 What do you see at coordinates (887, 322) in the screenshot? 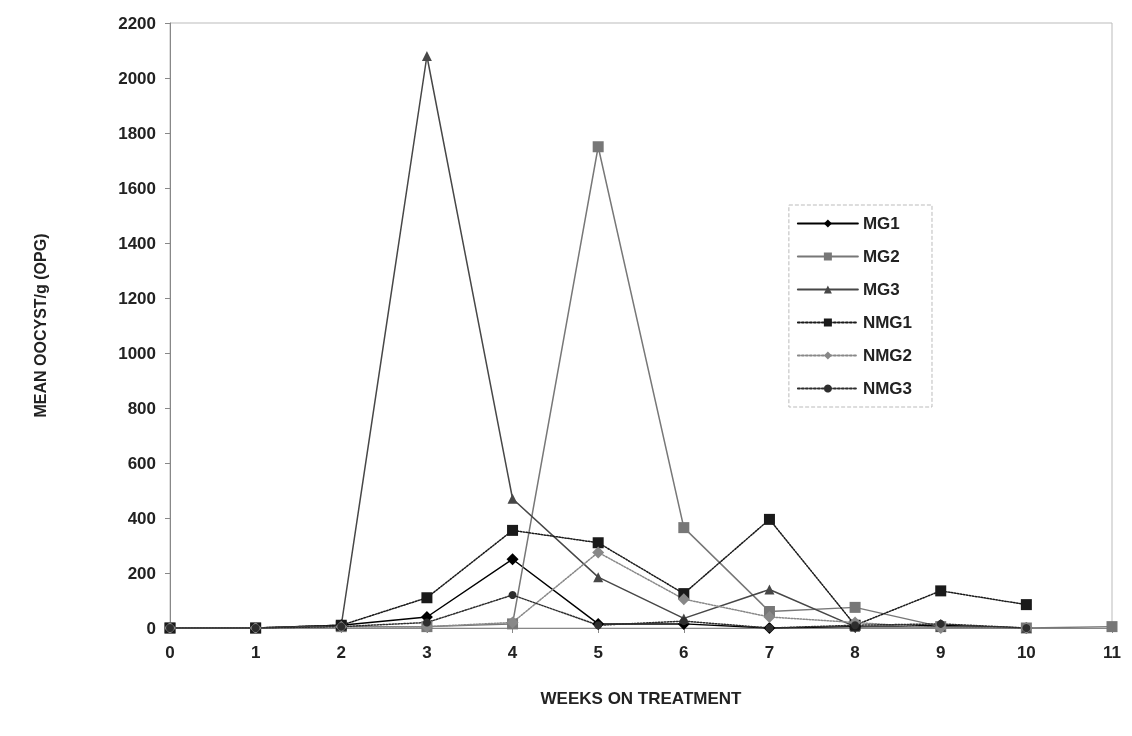
I see `legend-label: NMG1` at bounding box center [887, 322].